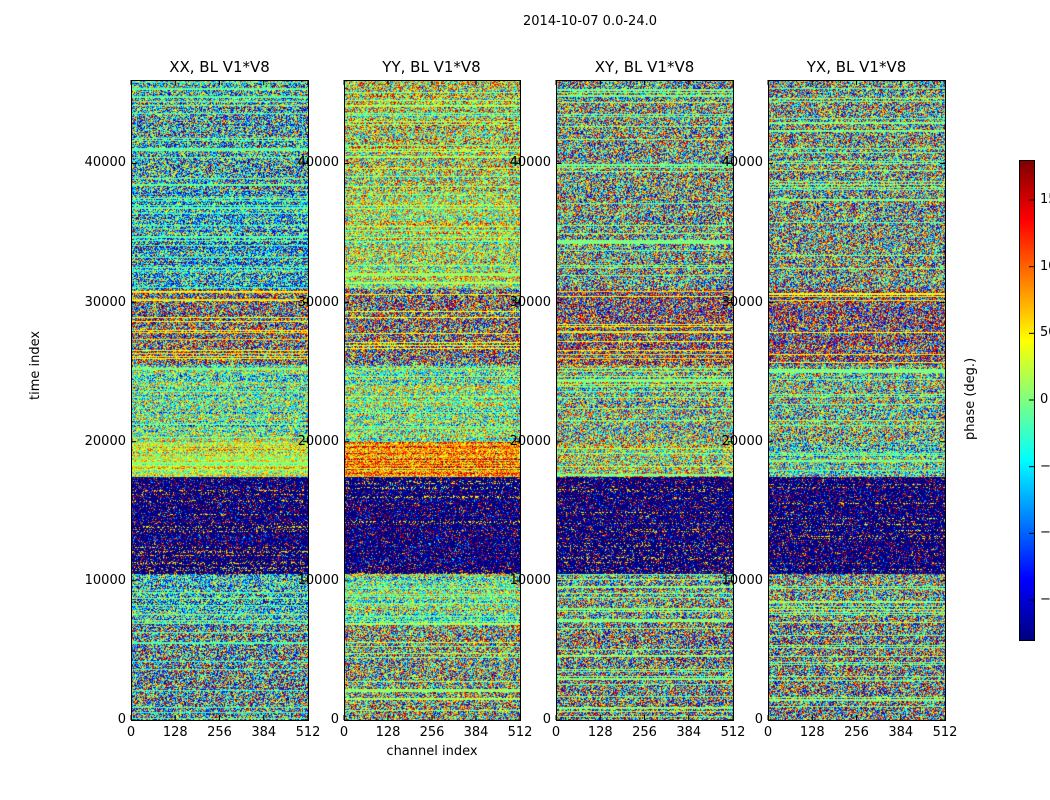  I want to click on colorbar-tick-label: −100, so click(1045, 533).